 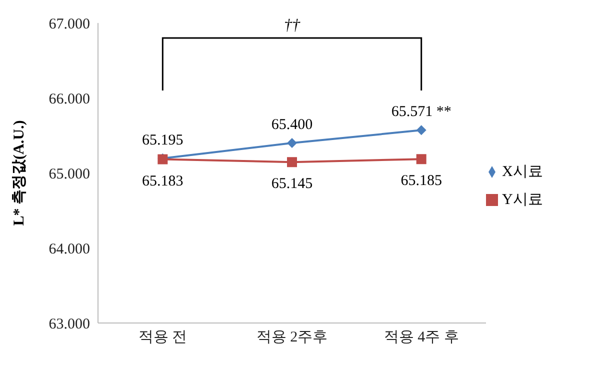 What do you see at coordinates (292, 184) in the screenshot?
I see `data-label: 65.145` at bounding box center [292, 184].